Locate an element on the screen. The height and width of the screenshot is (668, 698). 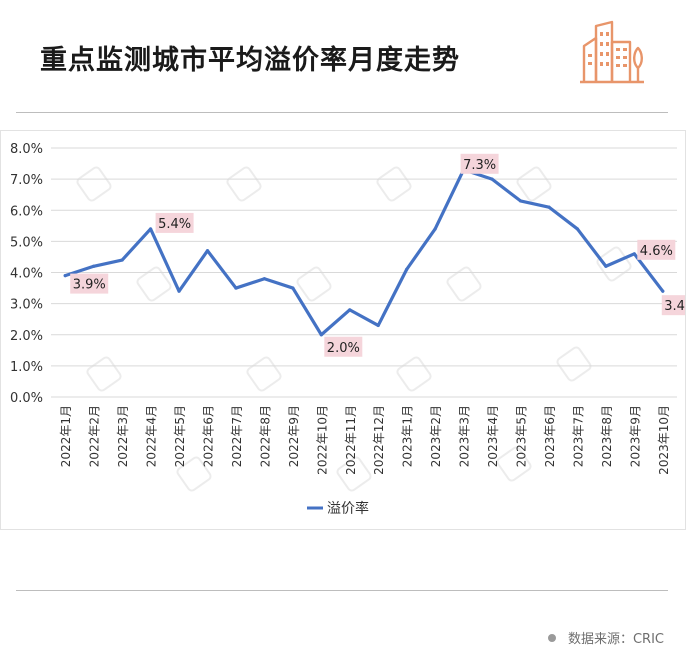
x-tick-label: 2023年7月 is located at coordinates (578, 436).